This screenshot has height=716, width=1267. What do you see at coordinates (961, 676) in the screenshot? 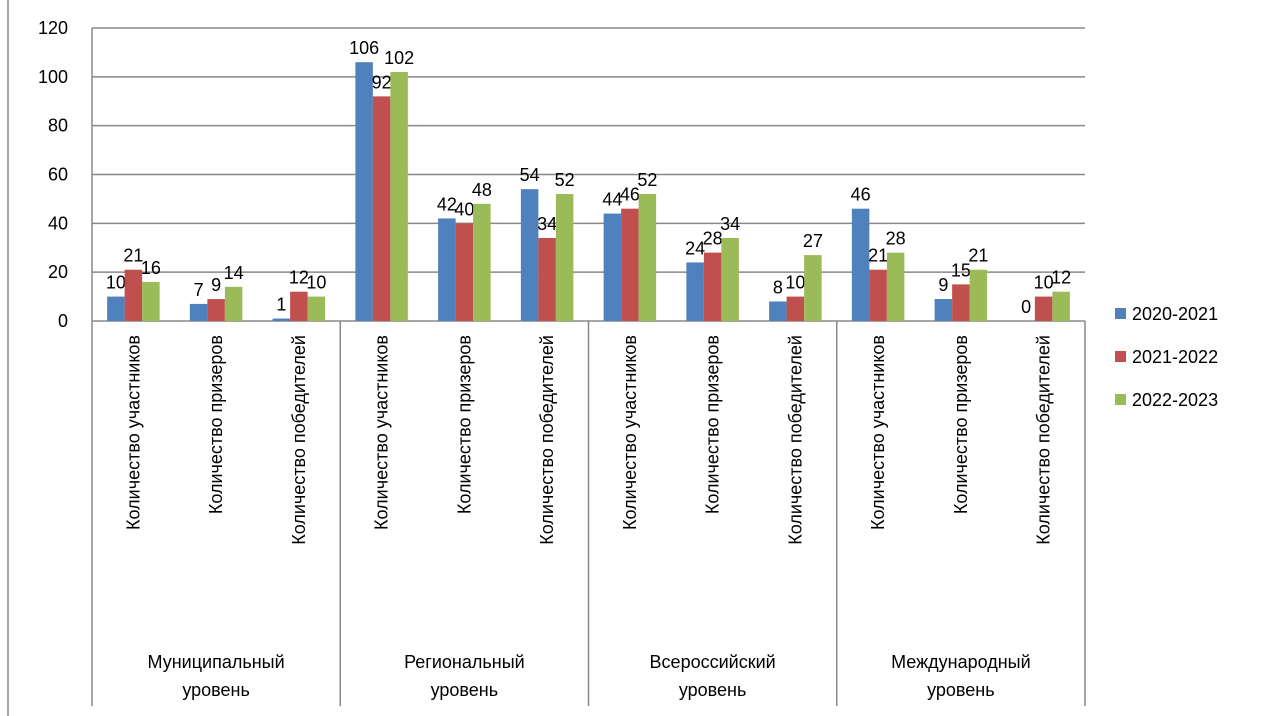
I see `group-label: Международный уровень` at bounding box center [961, 676].